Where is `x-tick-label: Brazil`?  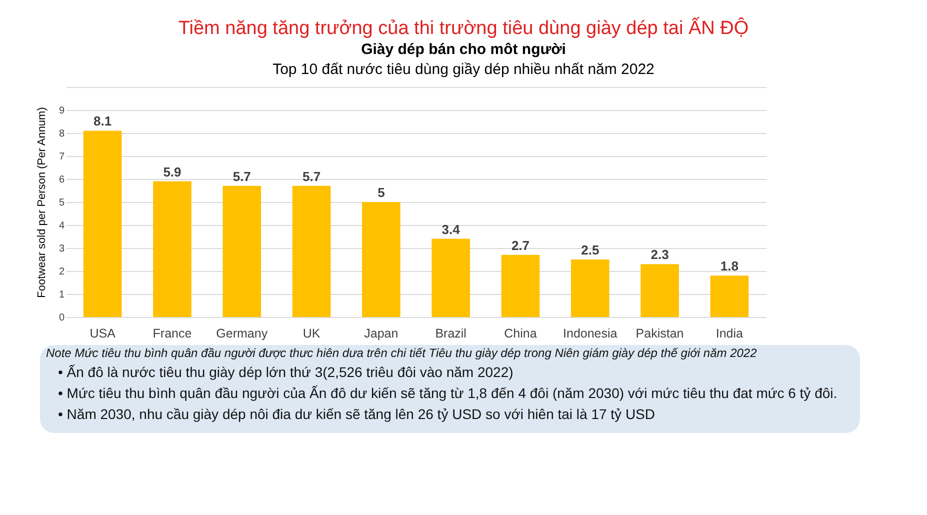 x-tick-label: Brazil is located at coordinates (450, 333).